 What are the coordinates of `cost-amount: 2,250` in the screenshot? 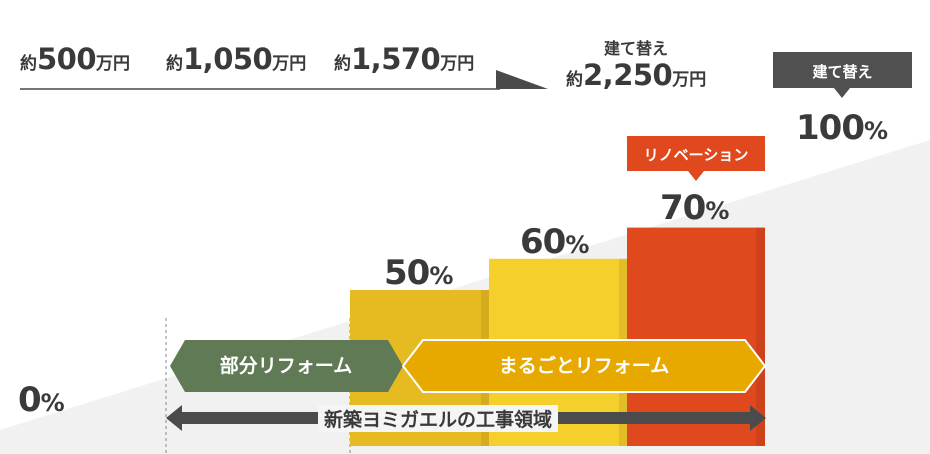 It's located at (628, 75).